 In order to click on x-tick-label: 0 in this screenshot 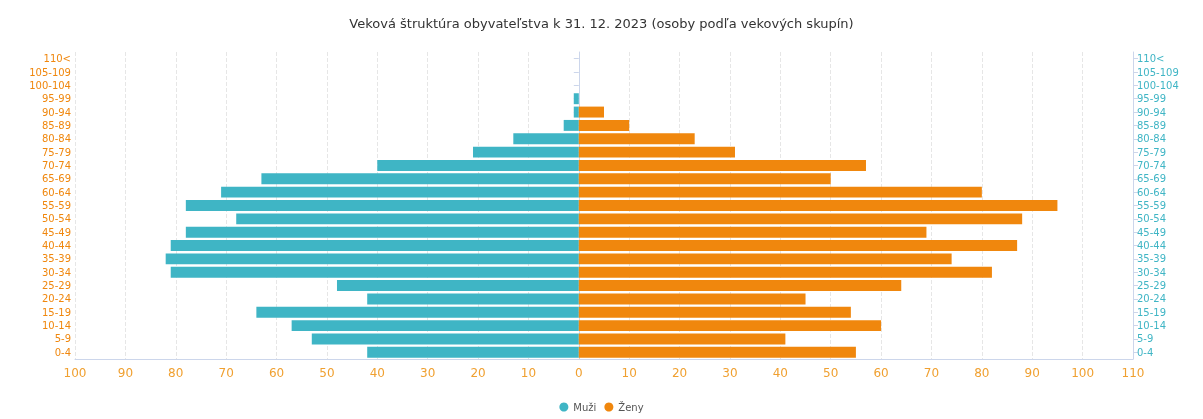, I will do `click(578, 373)`.